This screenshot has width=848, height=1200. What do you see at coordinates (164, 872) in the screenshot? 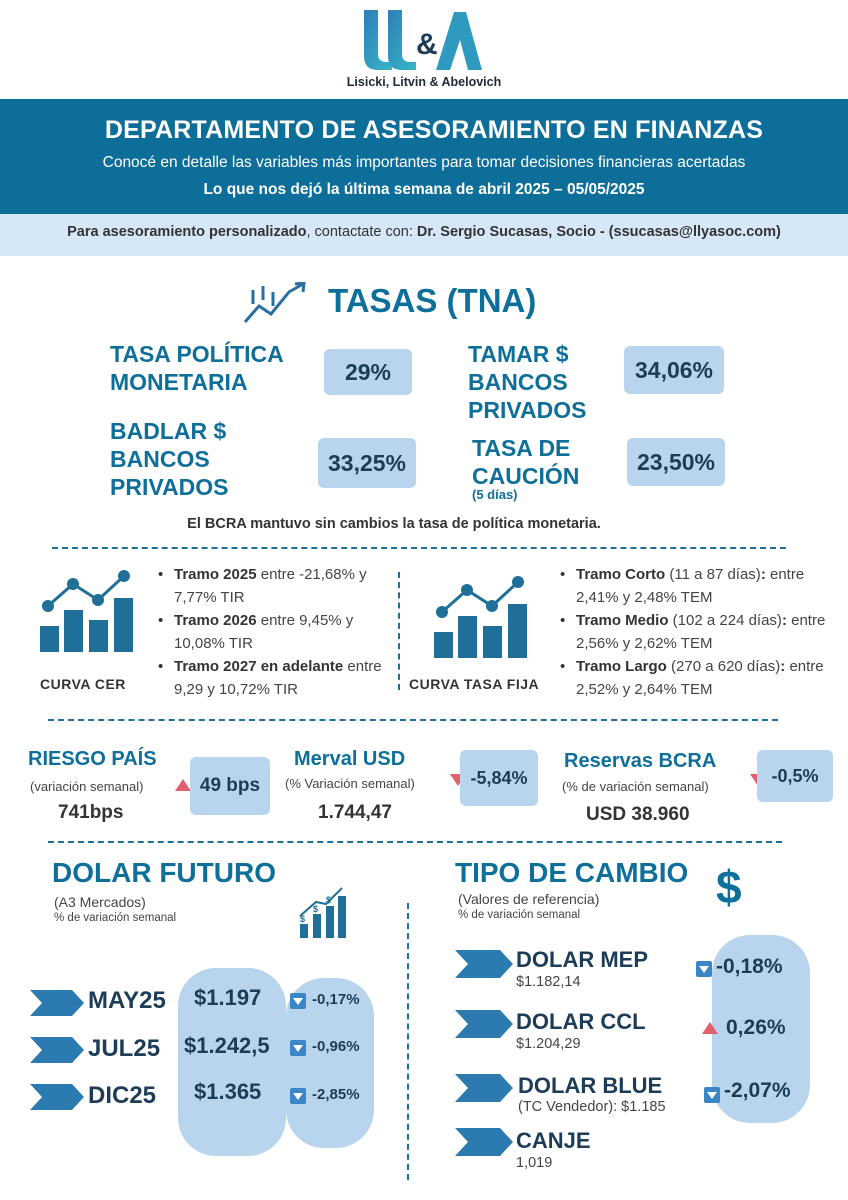
I see `dolar-futuro-title: DOLAR FUTURO` at bounding box center [164, 872].